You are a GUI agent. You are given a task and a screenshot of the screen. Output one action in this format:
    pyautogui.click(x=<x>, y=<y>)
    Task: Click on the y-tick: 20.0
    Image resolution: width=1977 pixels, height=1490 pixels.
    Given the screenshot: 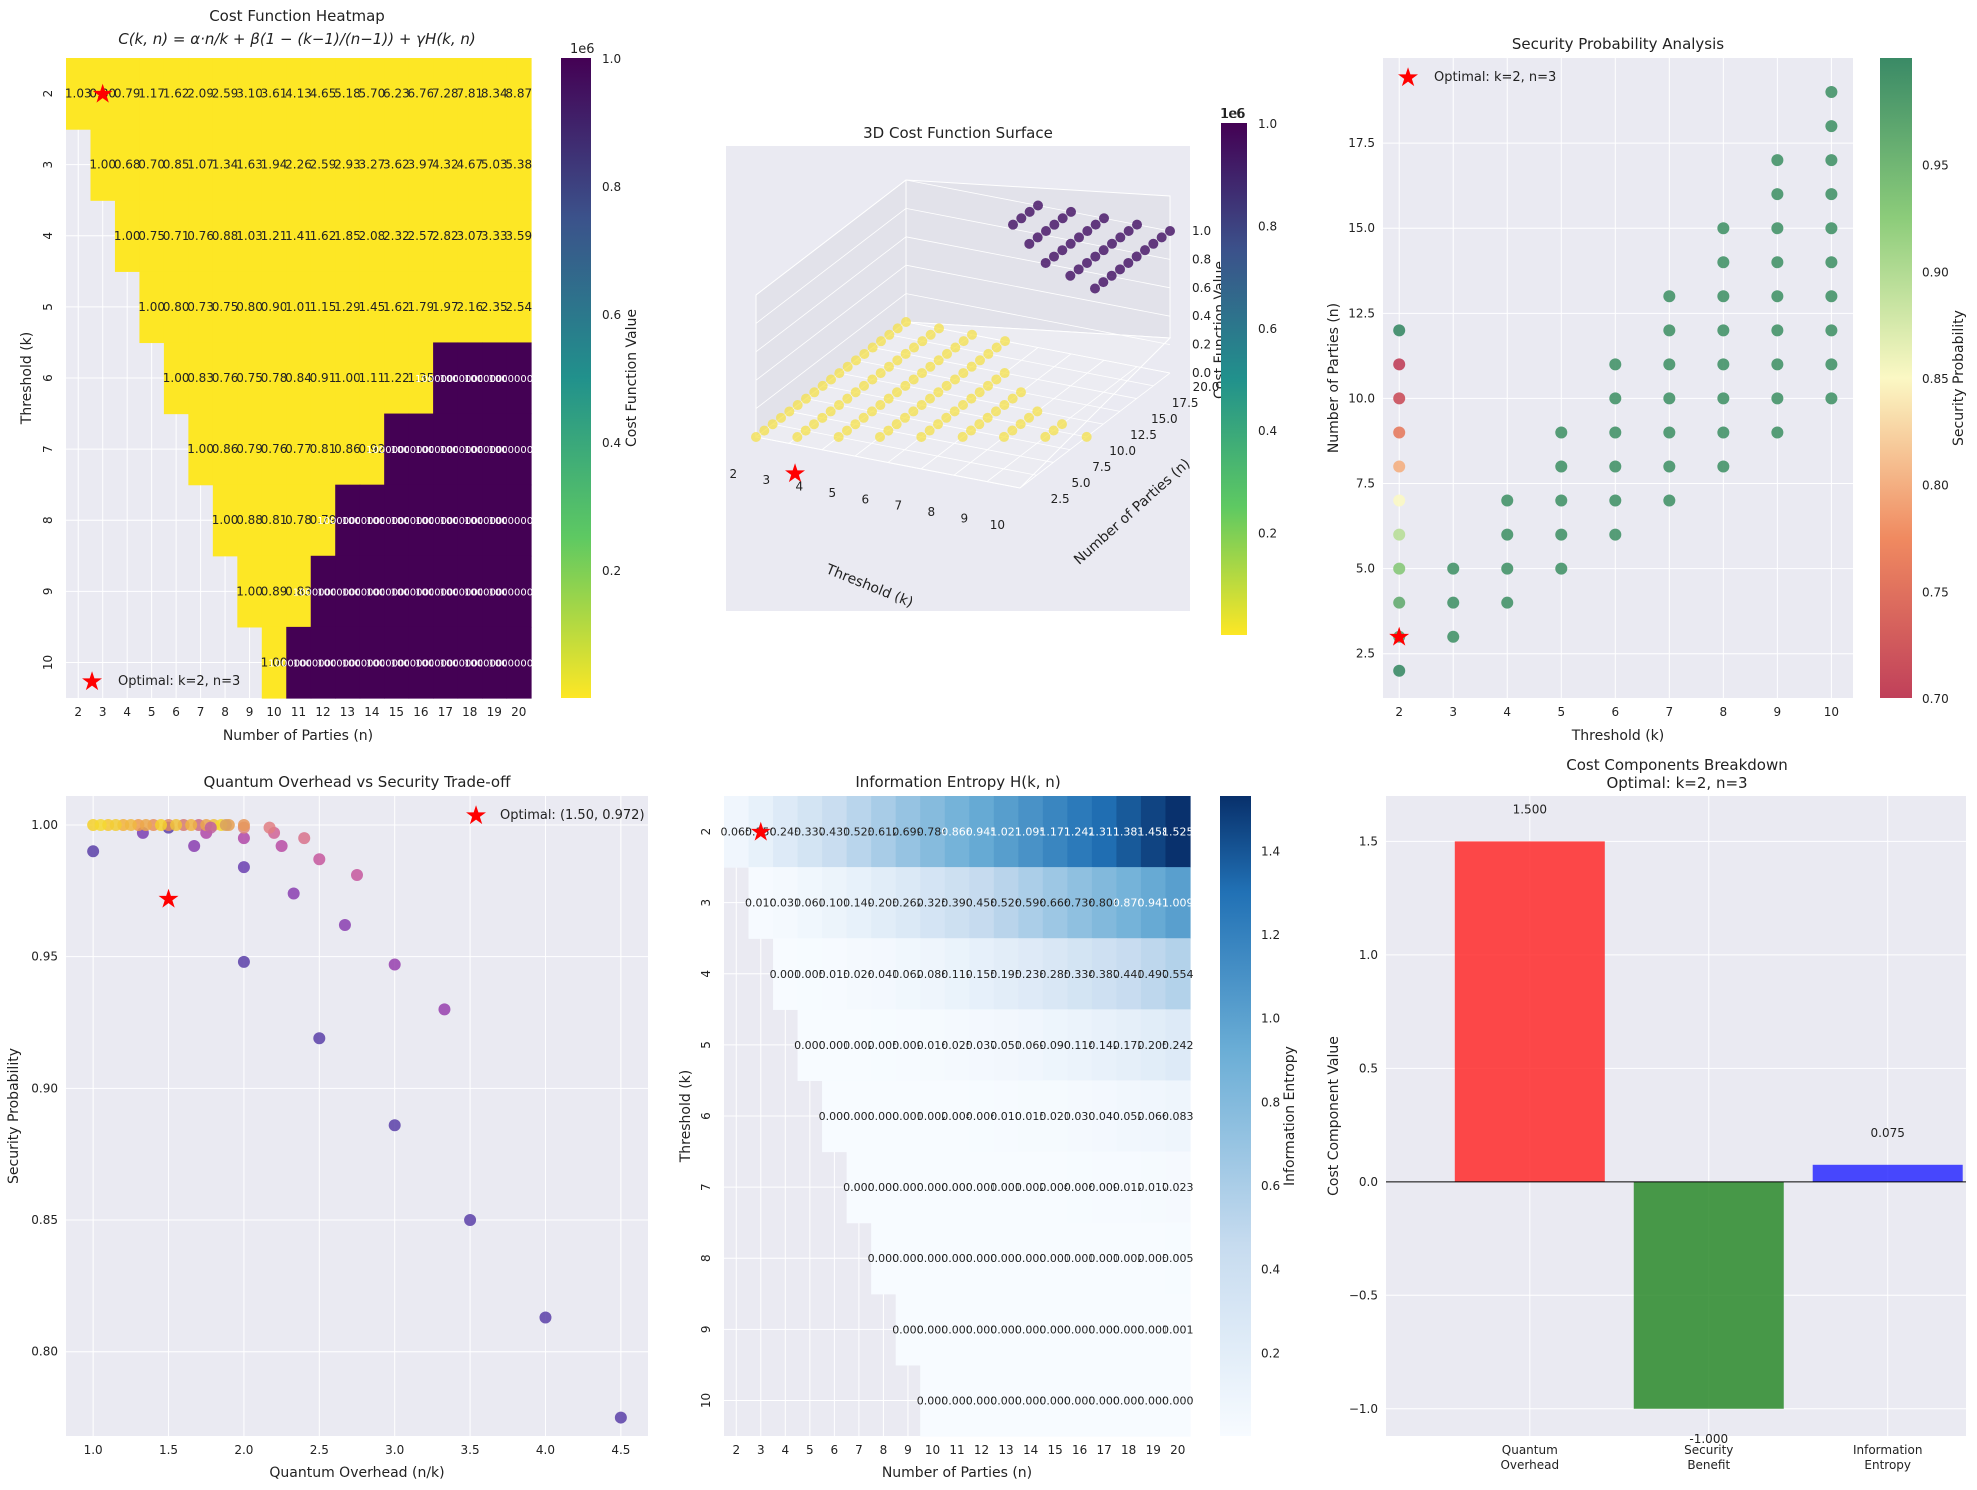 What is the action you would take?
    pyautogui.click(x=1206, y=387)
    